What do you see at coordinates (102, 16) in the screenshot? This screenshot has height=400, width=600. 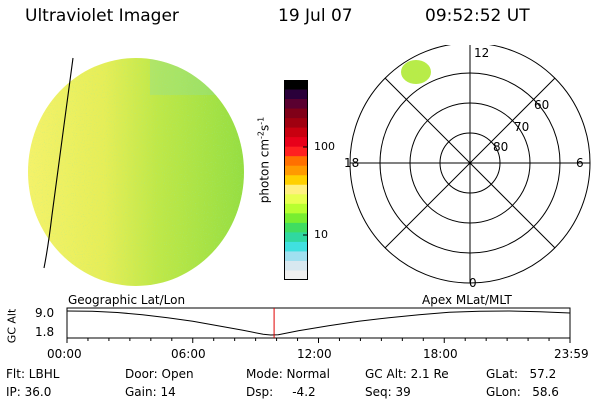 I see `instrument-title: Ultraviolet Imager` at bounding box center [102, 16].